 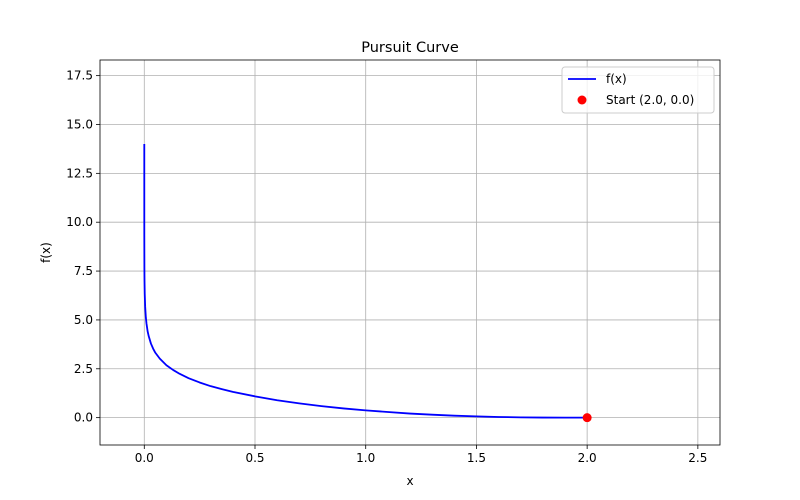 I want to click on y-tick-label: 12.5, so click(x=79, y=173).